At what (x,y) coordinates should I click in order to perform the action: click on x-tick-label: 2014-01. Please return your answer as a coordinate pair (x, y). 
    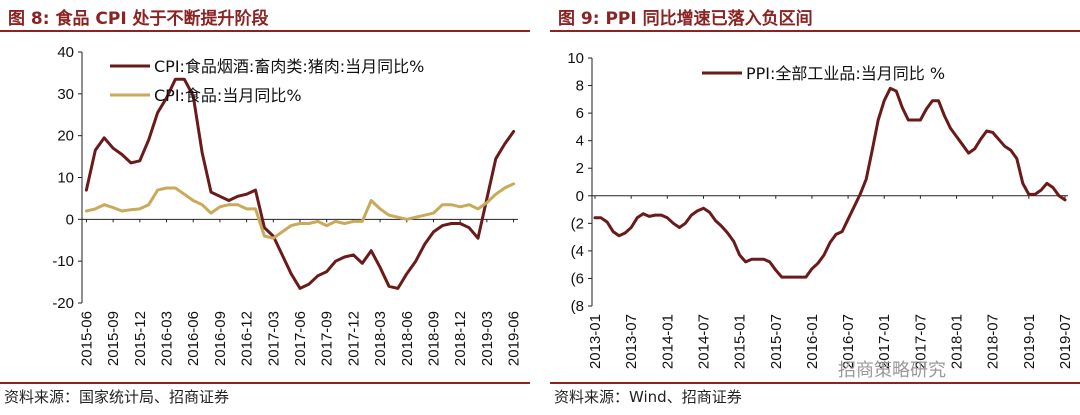
    Looking at the image, I should click on (667, 341).